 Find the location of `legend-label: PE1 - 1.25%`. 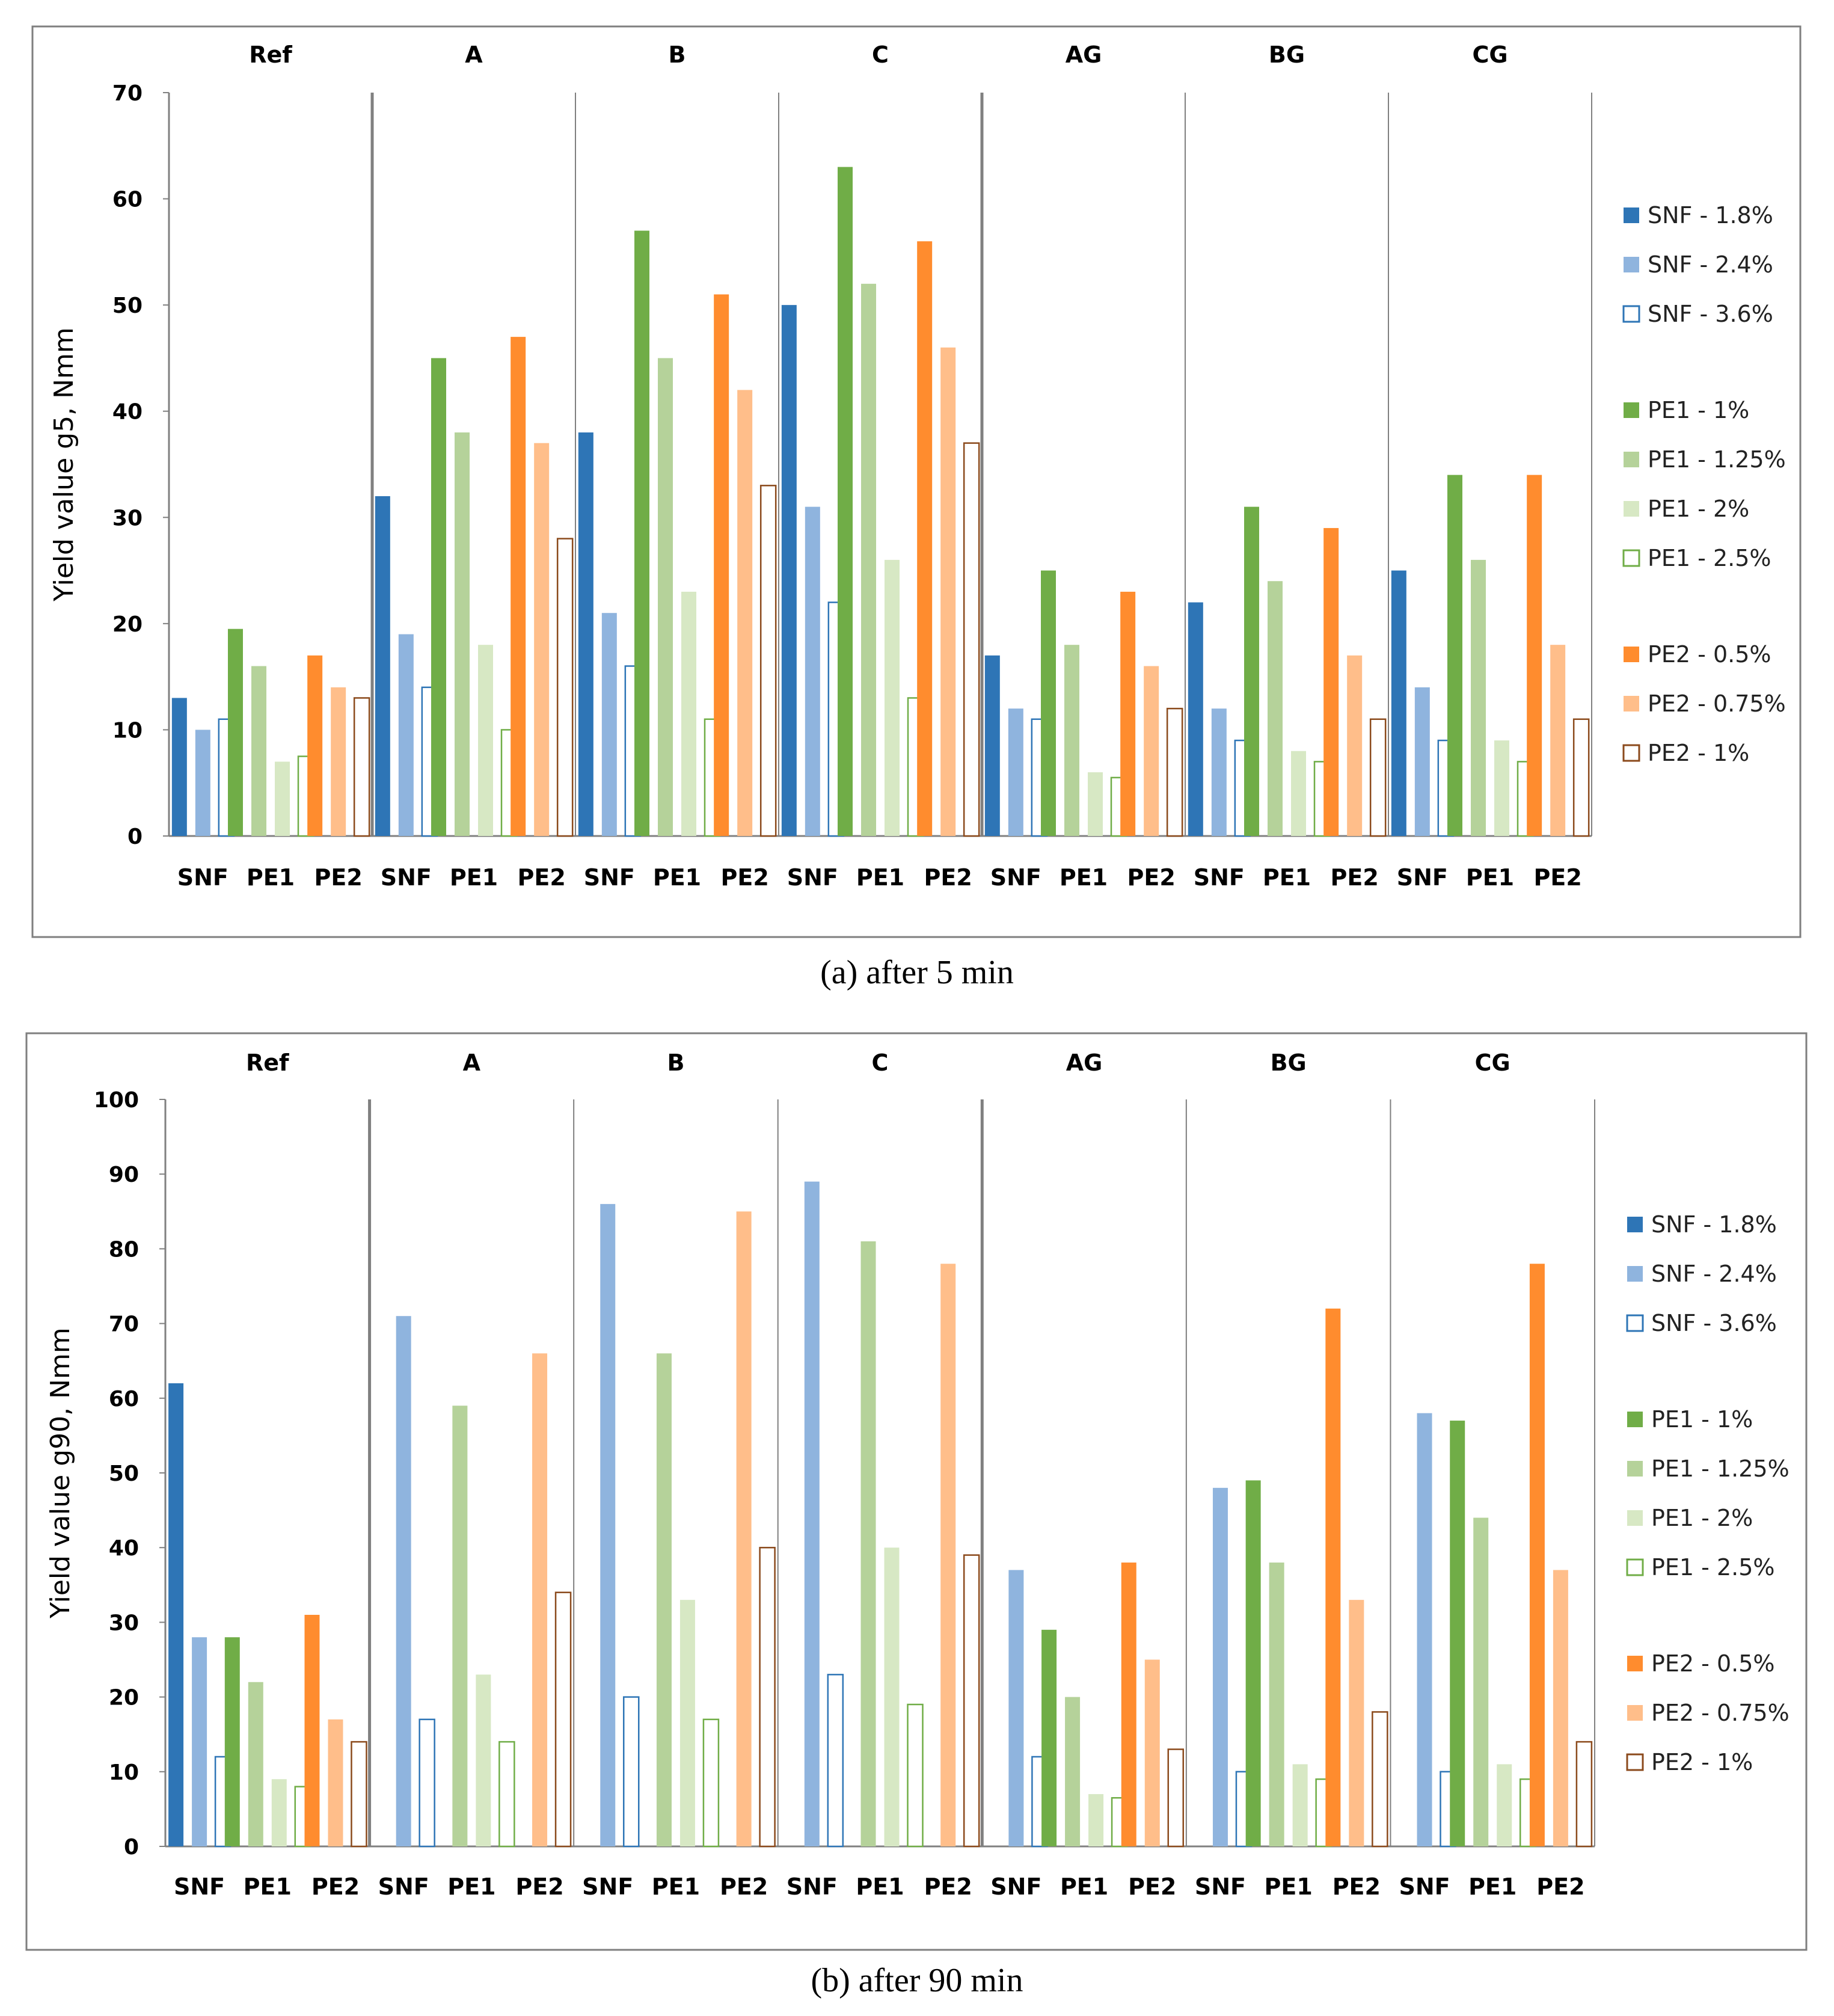

legend-label: PE1 - 1.25% is located at coordinates (1720, 1469).